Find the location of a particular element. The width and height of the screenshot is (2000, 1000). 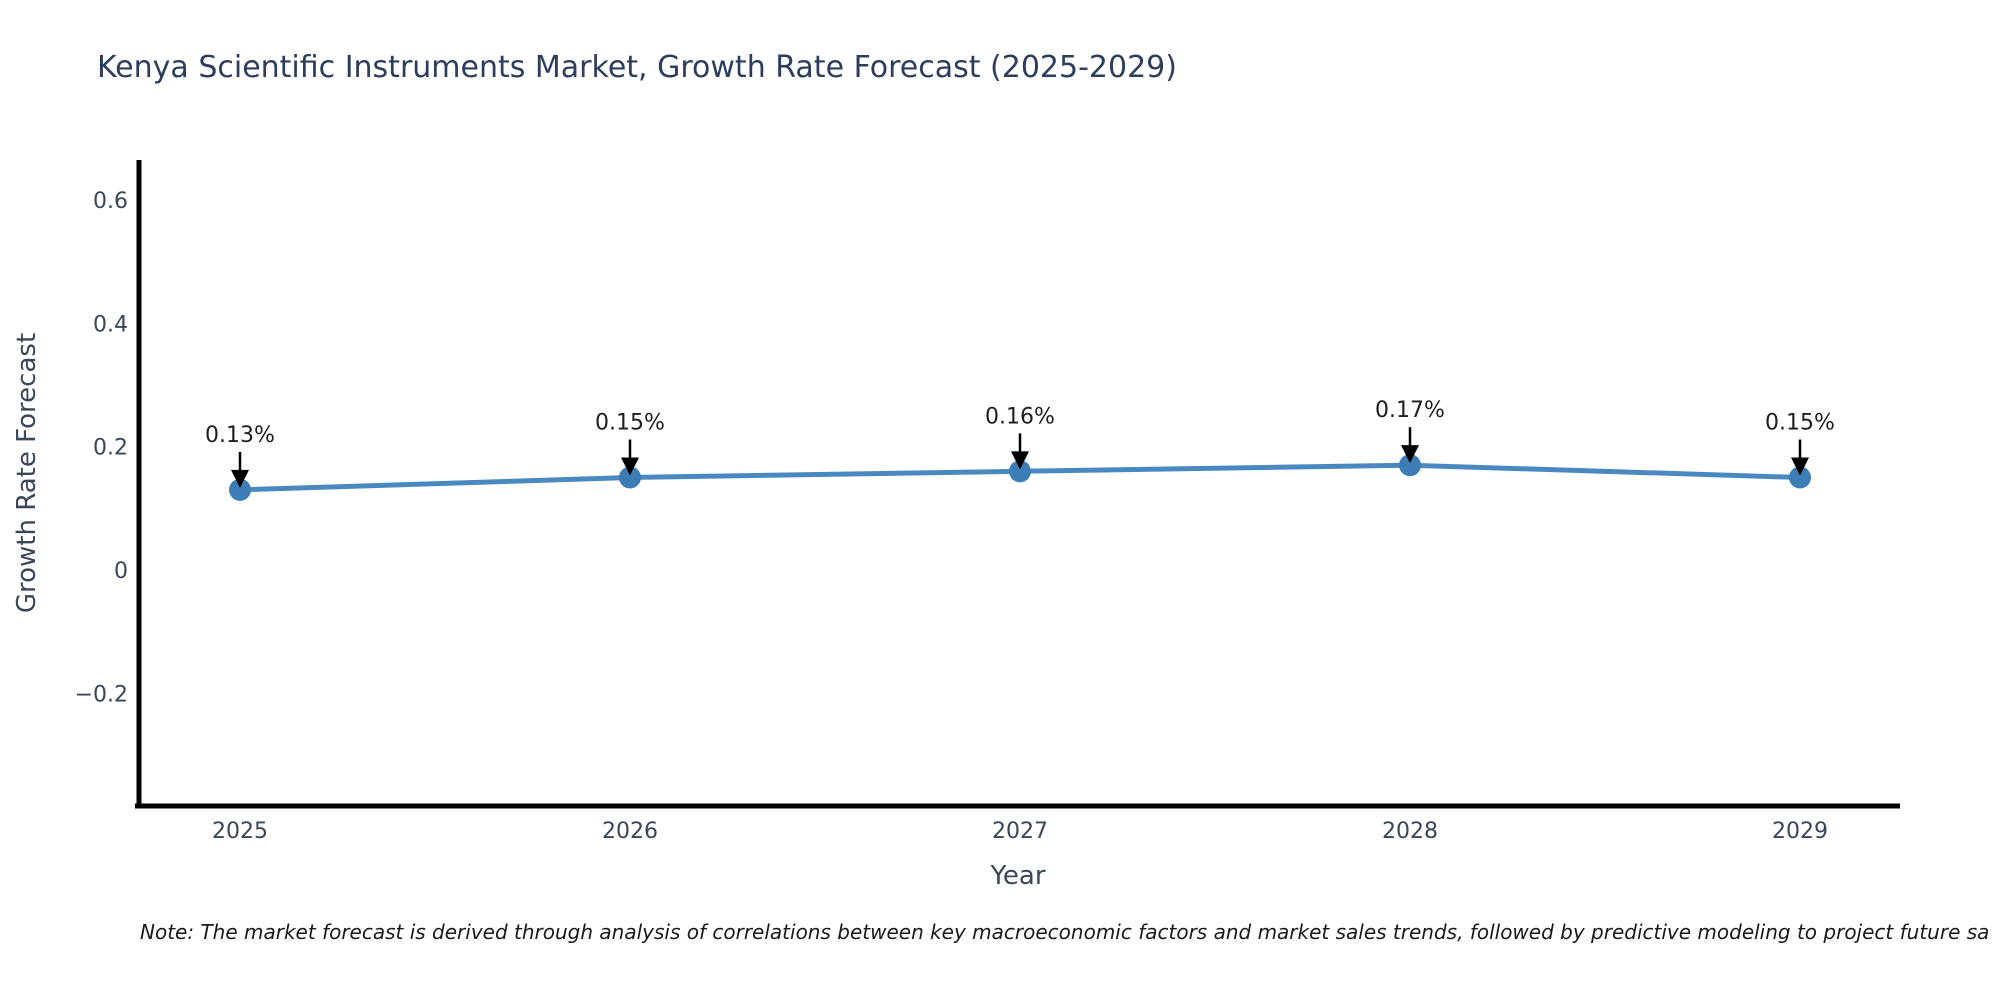

data-point-2025 is located at coordinates (240, 489).